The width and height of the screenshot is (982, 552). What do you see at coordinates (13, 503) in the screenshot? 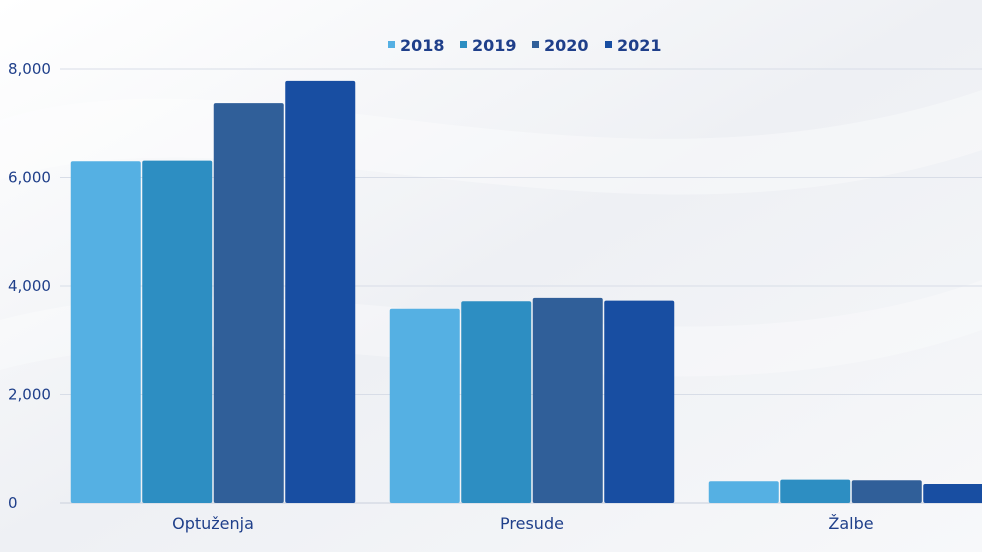
I see `y-tick-label: 0` at bounding box center [13, 503].